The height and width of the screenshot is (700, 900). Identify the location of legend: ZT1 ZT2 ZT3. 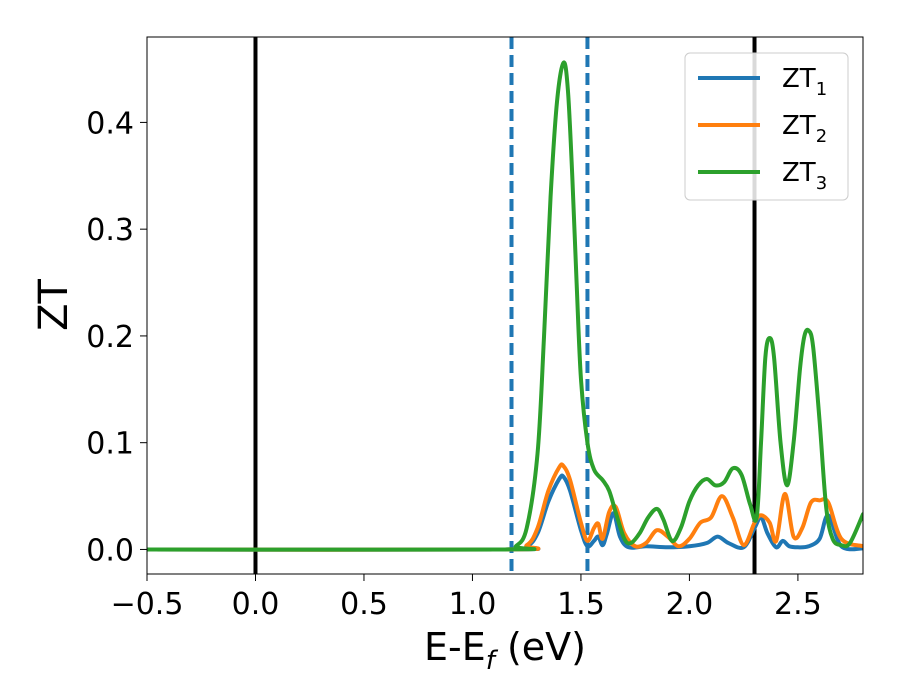
(766, 126).